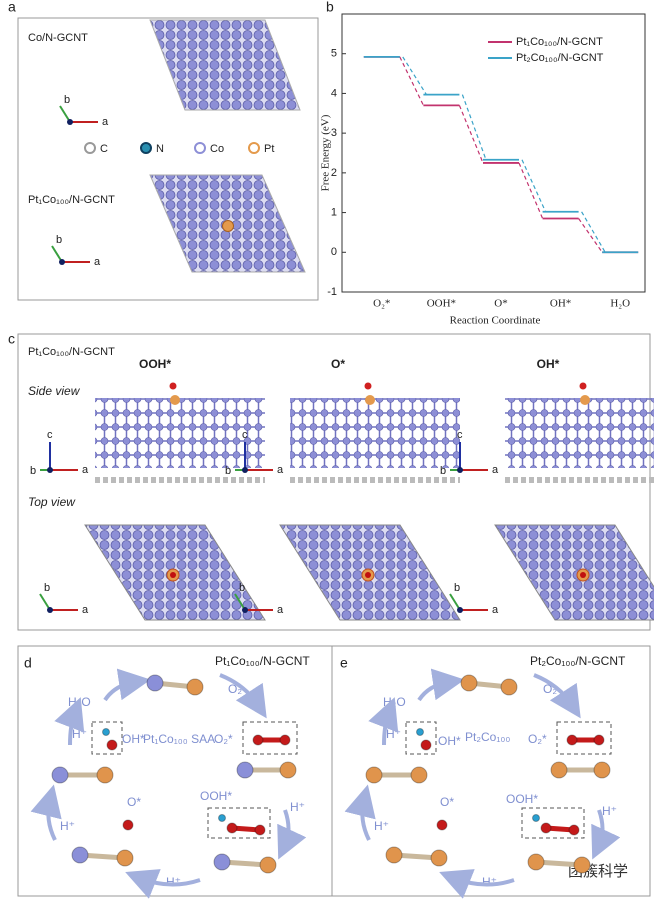 The height and width of the screenshot is (899, 654). Describe the element at coordinates (441, 304) in the screenshot. I see `x-tick-label: OOH*` at that location.